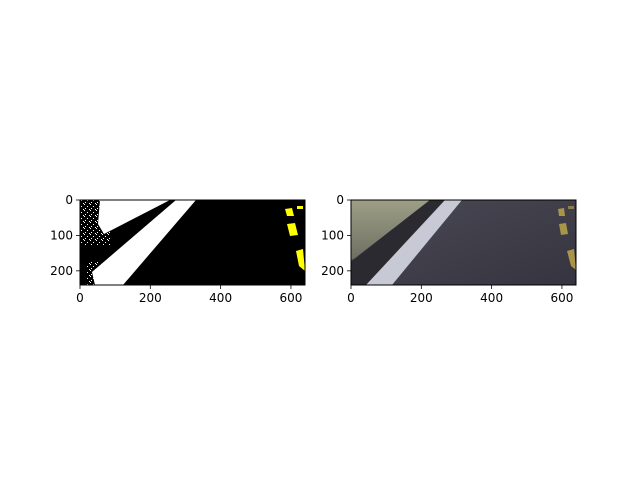  I want to click on dark-curb, so click(398, 242).